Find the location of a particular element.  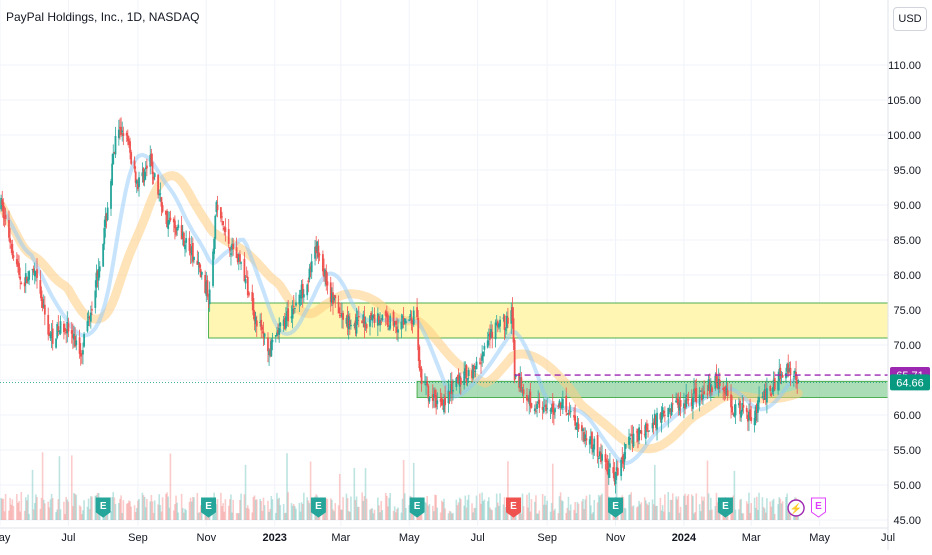

x-tick-label: 2024 is located at coordinates (684, 538).